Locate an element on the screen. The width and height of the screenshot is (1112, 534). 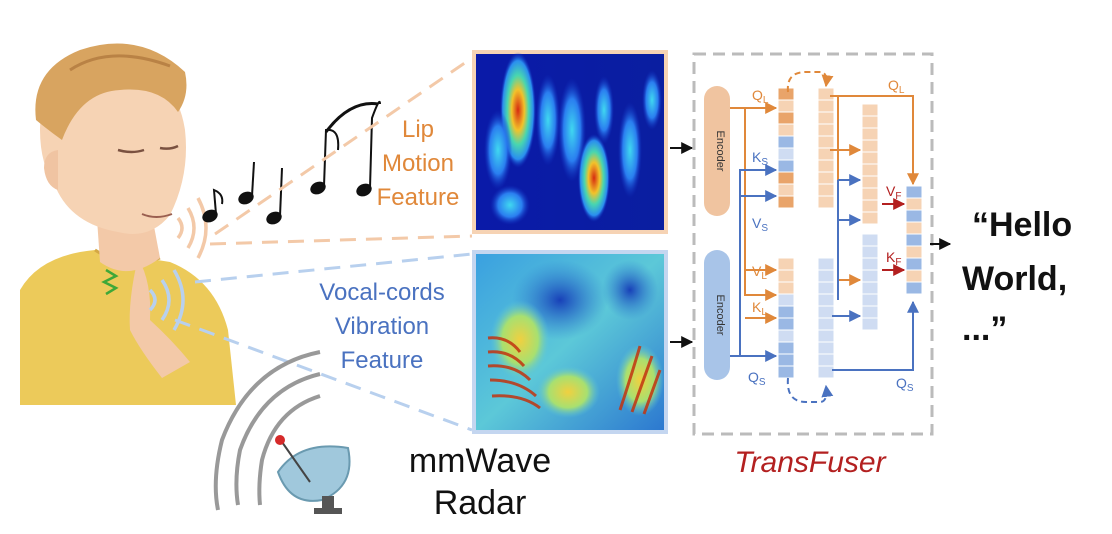
vocal-encoder is located at coordinates (717, 315).